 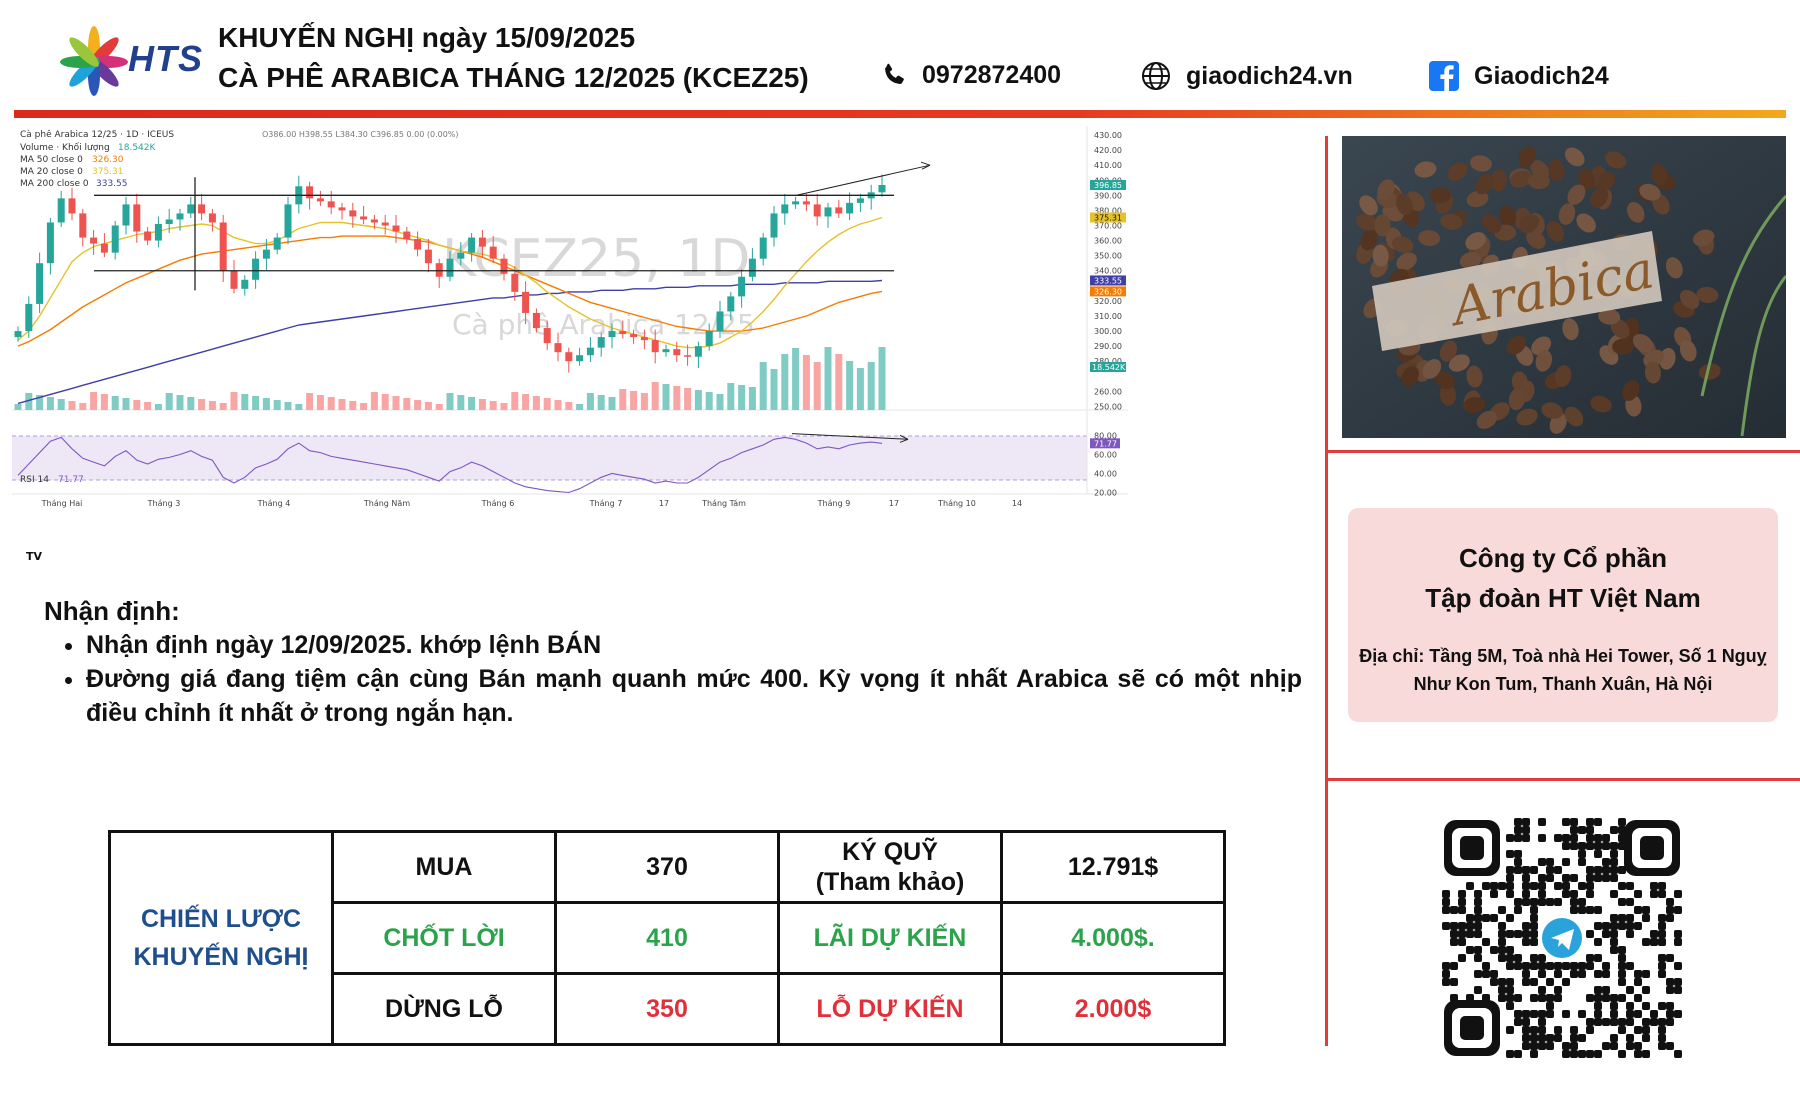 I want to click on facebook-link: Giaodich24, so click(x=1541, y=75).